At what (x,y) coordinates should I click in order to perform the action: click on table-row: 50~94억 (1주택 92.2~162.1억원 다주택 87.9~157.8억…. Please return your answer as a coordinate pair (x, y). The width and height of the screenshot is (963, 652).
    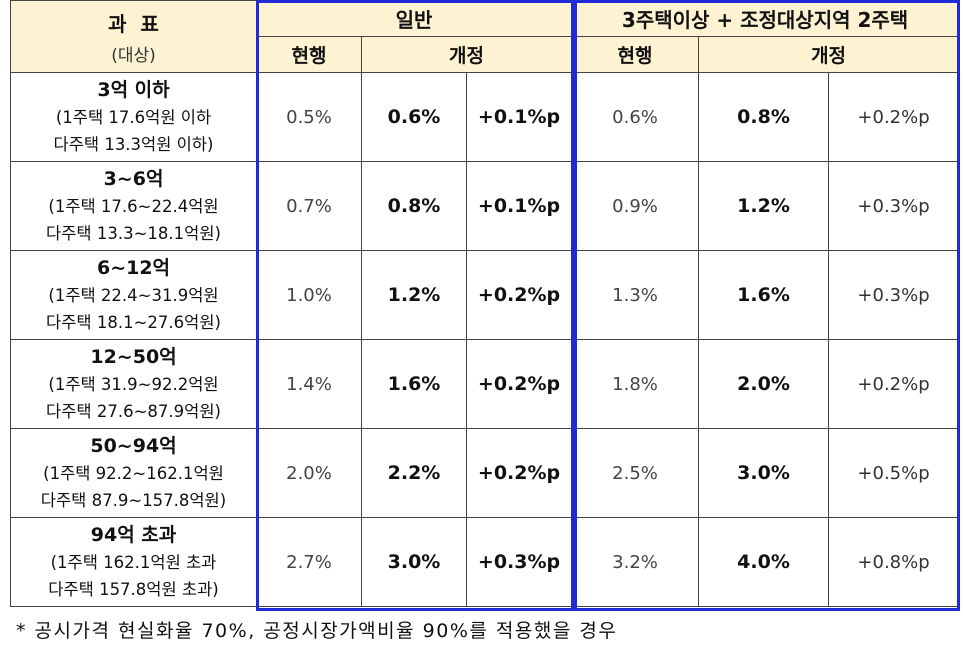
    Looking at the image, I should click on (485, 473).